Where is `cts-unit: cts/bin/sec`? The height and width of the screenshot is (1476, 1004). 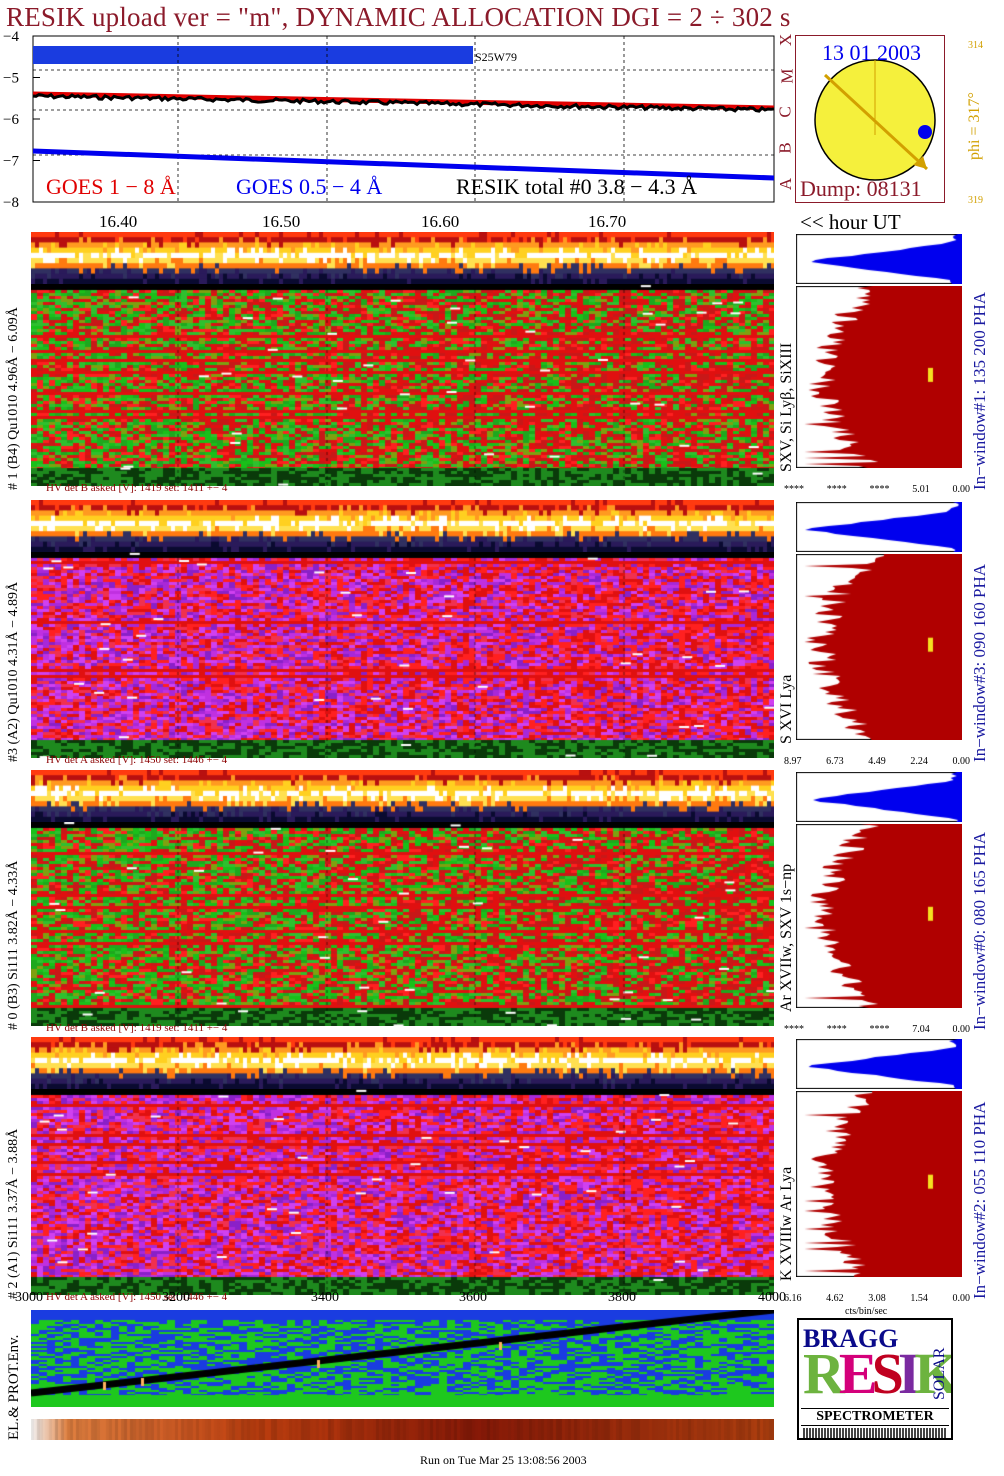 cts-unit: cts/bin/sec is located at coordinates (866, 1311).